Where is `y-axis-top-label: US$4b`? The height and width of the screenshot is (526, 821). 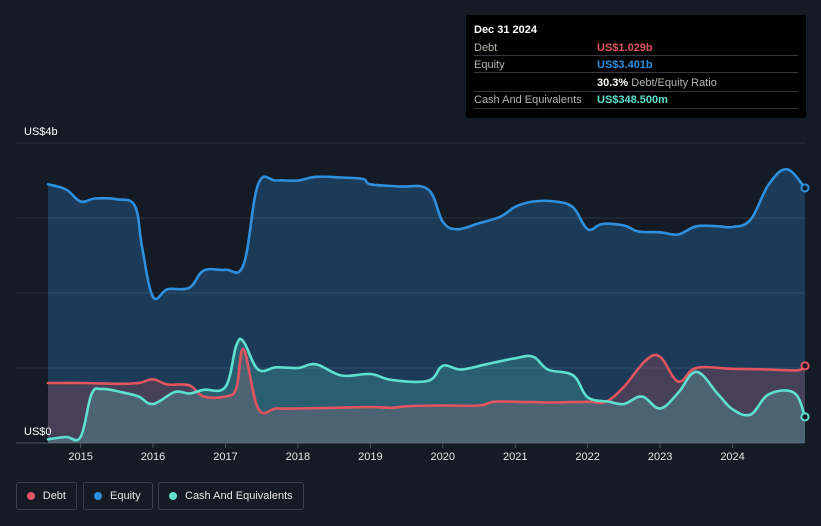
y-axis-top-label: US$4b is located at coordinates (41, 132).